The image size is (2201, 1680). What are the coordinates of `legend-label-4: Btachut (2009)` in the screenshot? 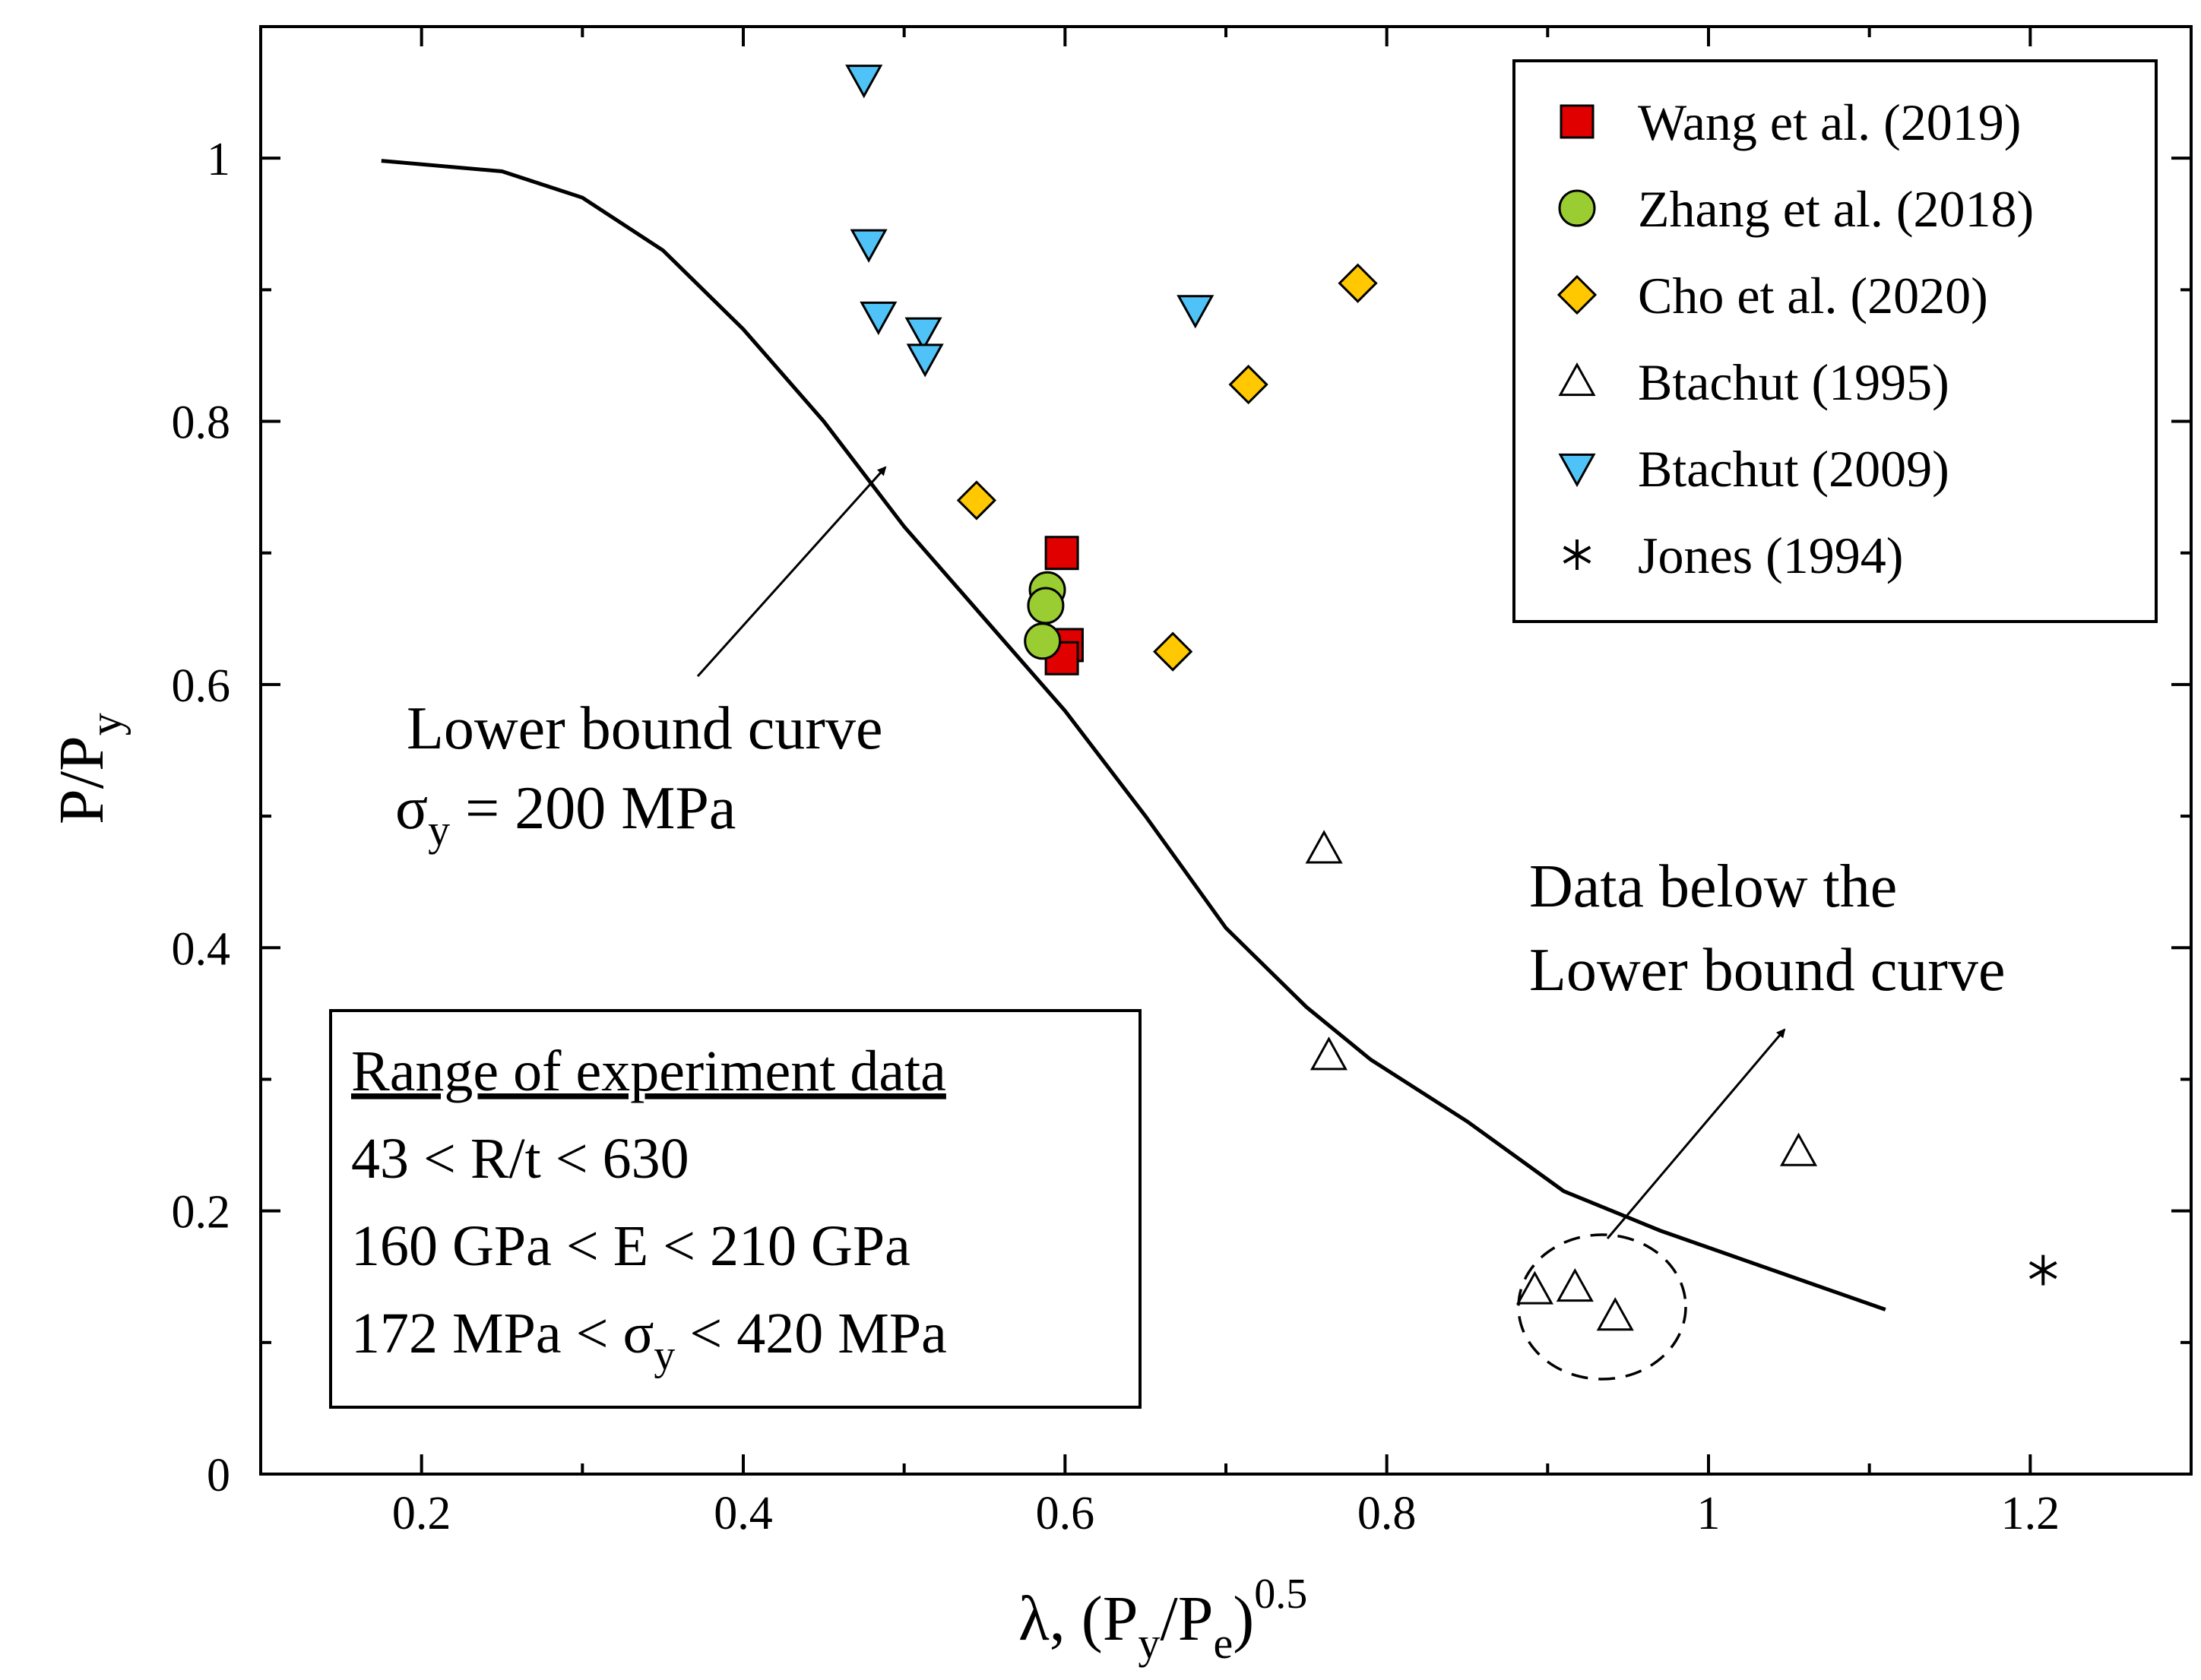 It's located at (1793, 469).